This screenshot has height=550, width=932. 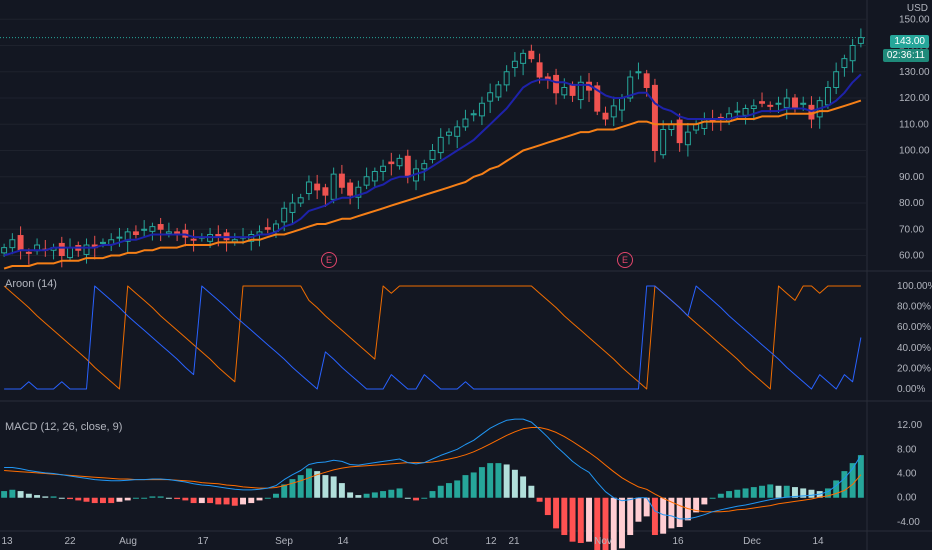 What do you see at coordinates (914, 72) in the screenshot?
I see `price-tick-label: 130.00` at bounding box center [914, 72].